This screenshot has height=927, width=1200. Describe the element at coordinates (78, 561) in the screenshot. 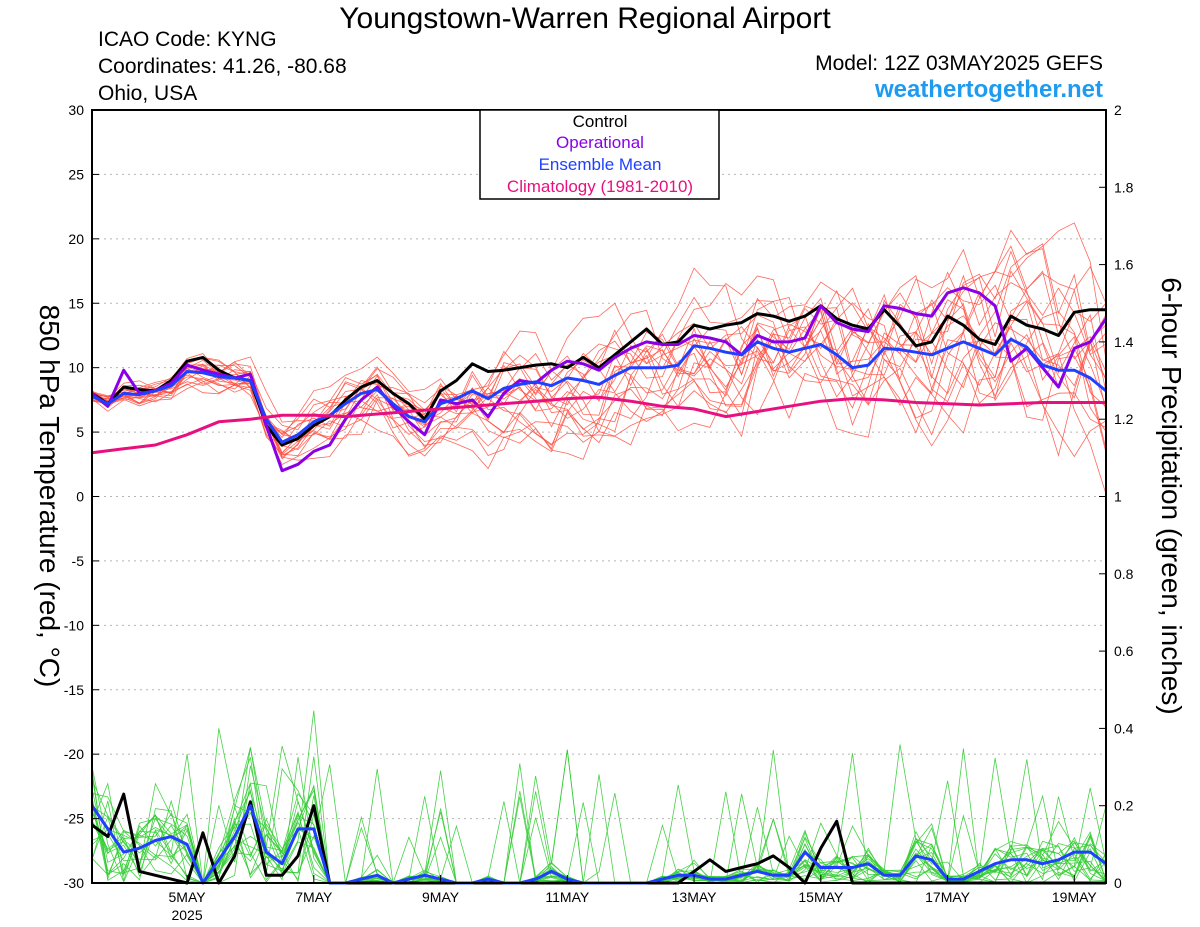

I see `y-tick-label: -5` at that location.